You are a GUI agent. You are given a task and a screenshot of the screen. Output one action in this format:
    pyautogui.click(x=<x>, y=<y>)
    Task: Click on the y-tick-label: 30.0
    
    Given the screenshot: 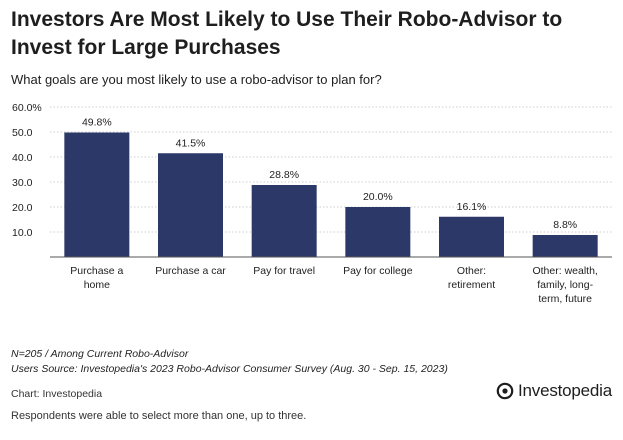 What is the action you would take?
    pyautogui.click(x=22, y=183)
    